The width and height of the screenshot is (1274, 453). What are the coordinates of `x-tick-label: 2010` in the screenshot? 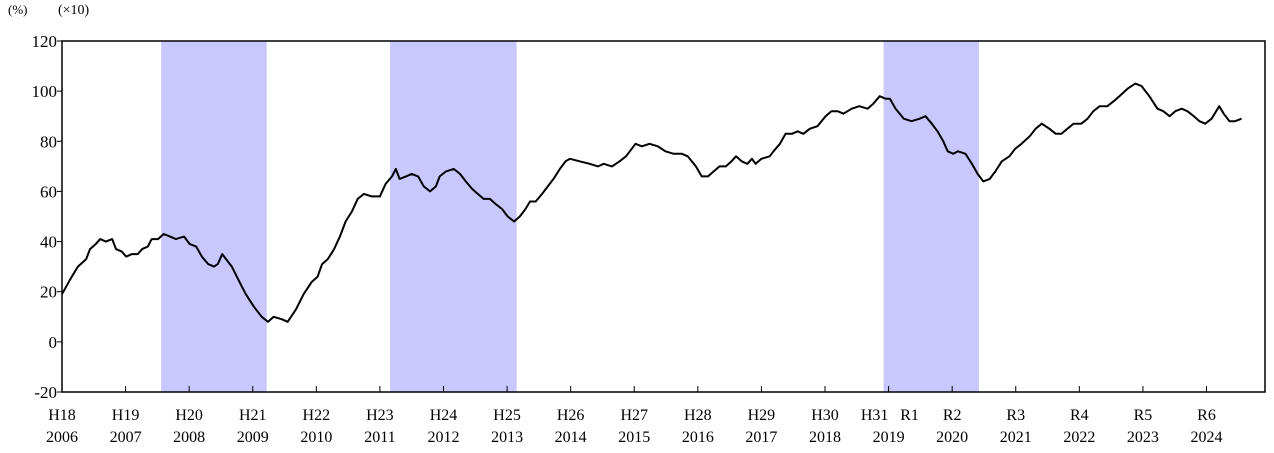 It's located at (316, 437).